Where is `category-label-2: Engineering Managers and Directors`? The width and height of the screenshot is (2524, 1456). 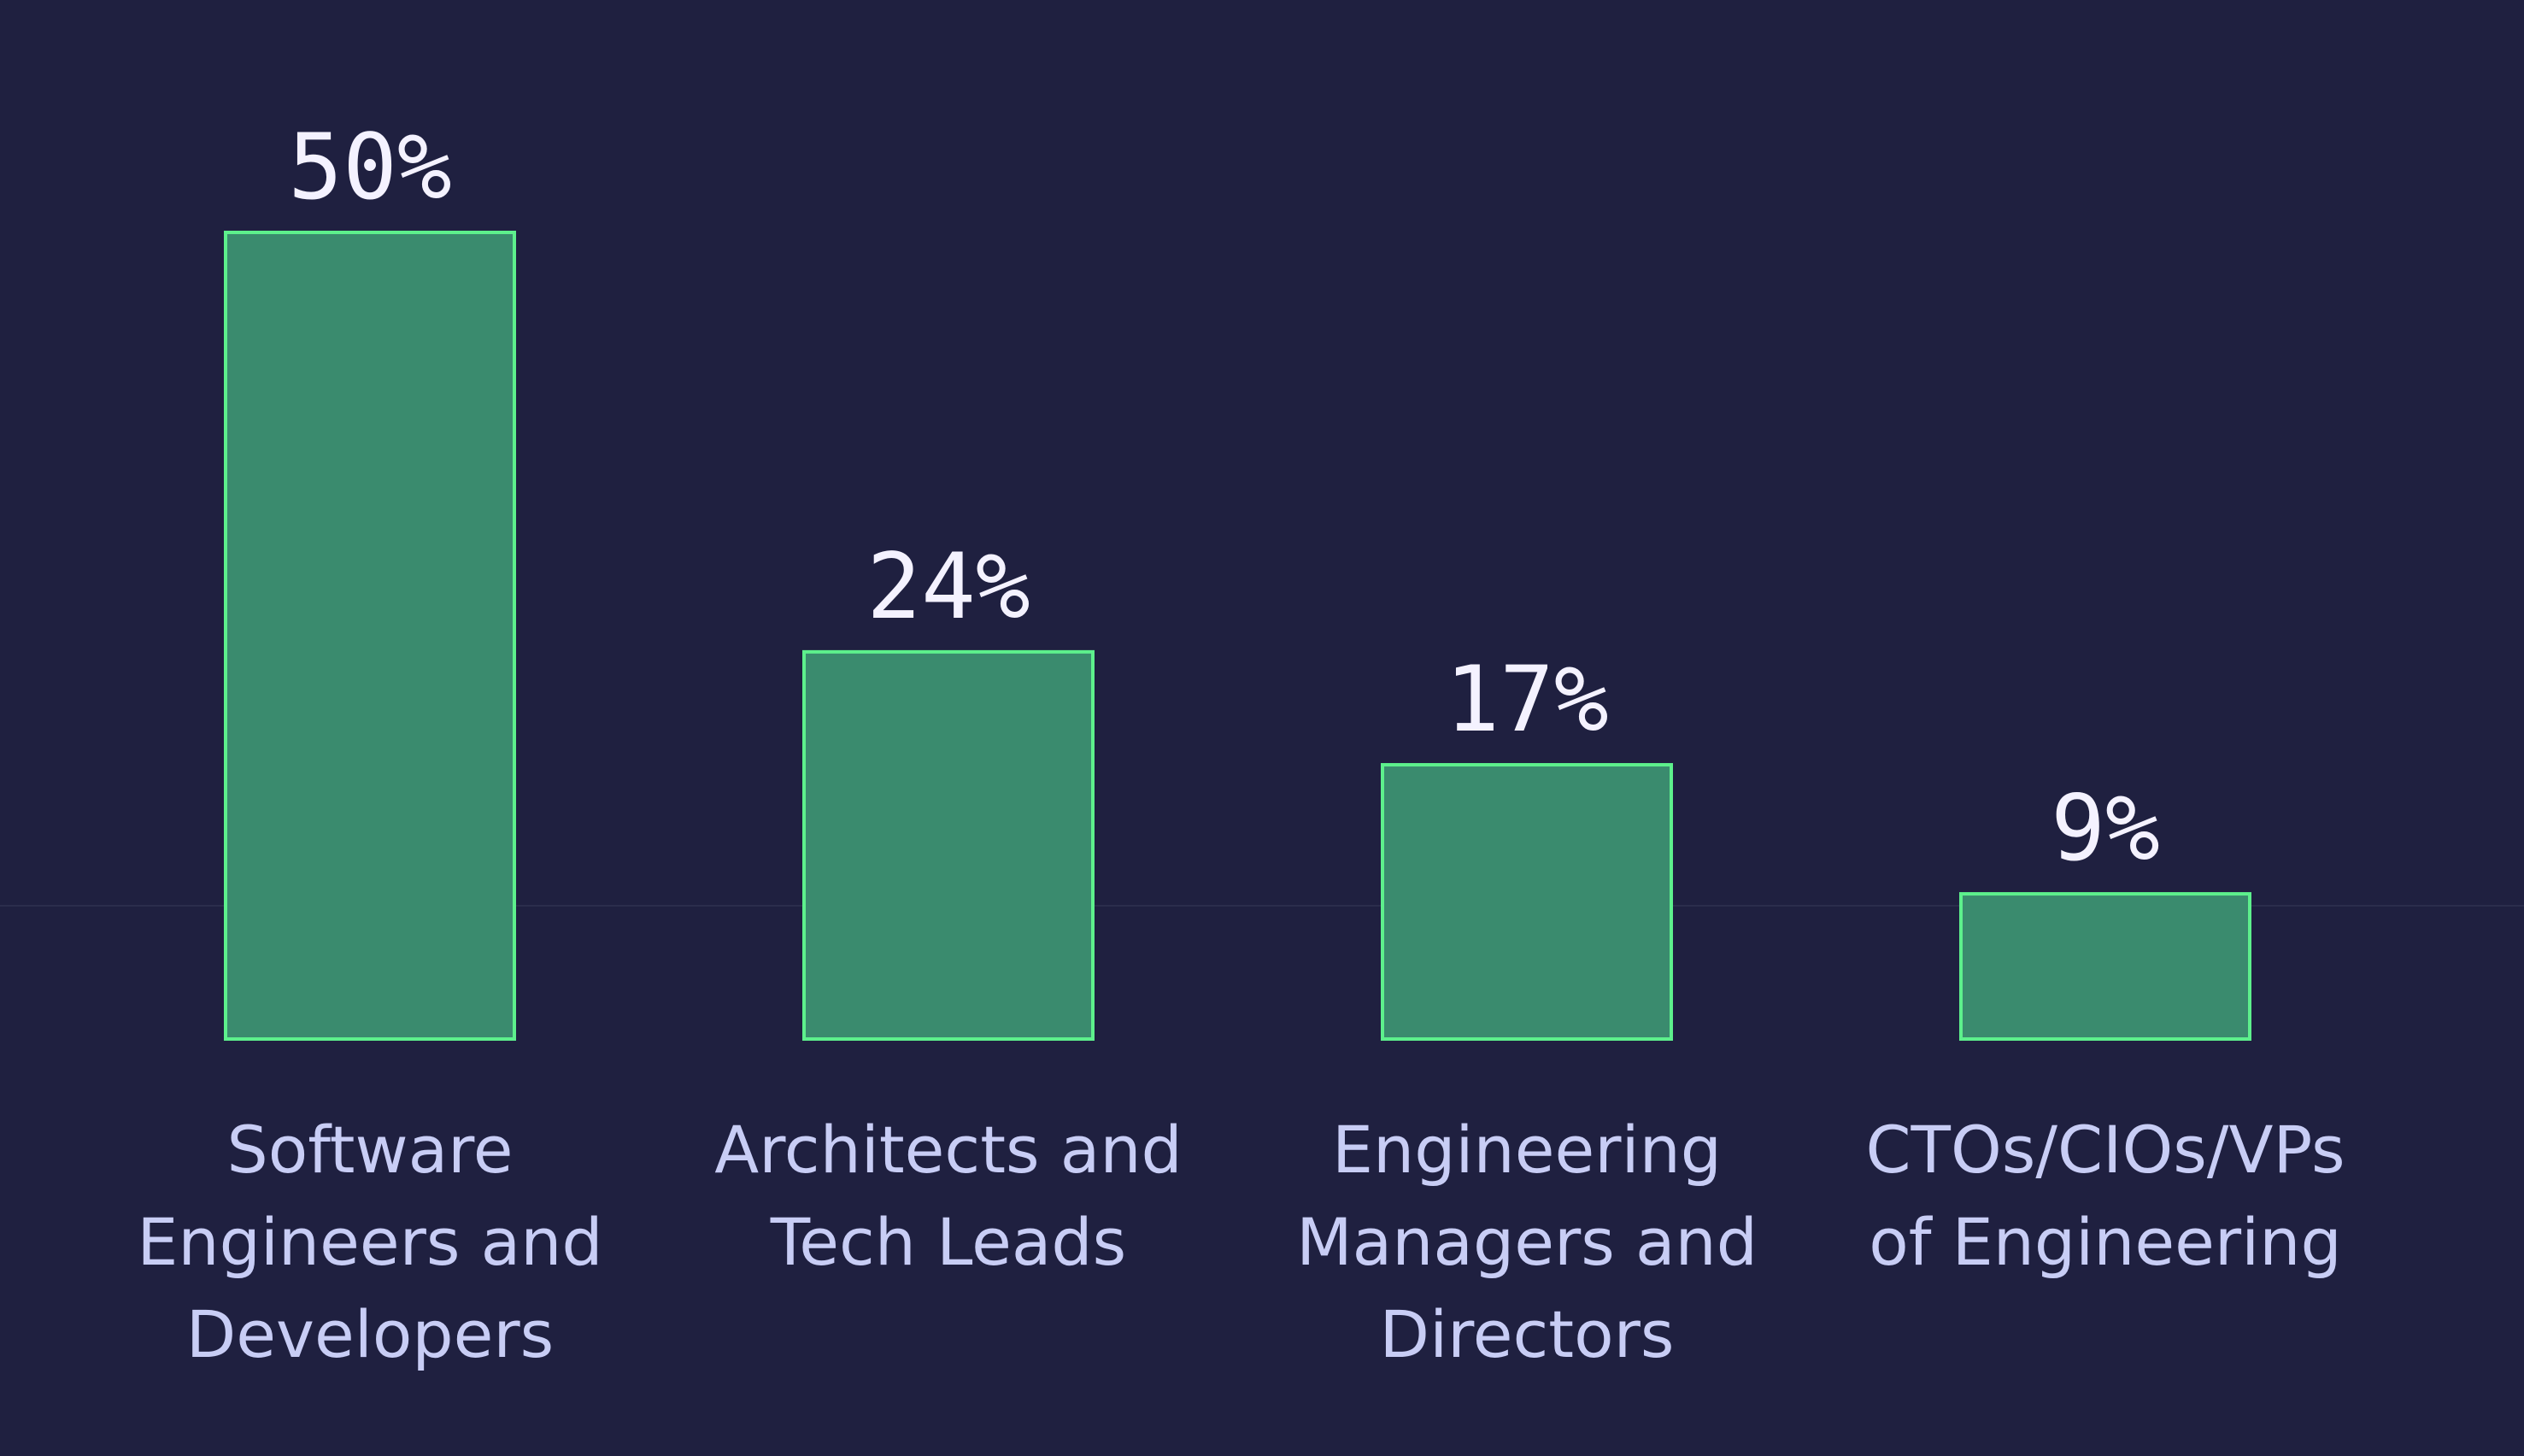 category-label-2: Engineering Managers and Directors is located at coordinates (1527, 1242).